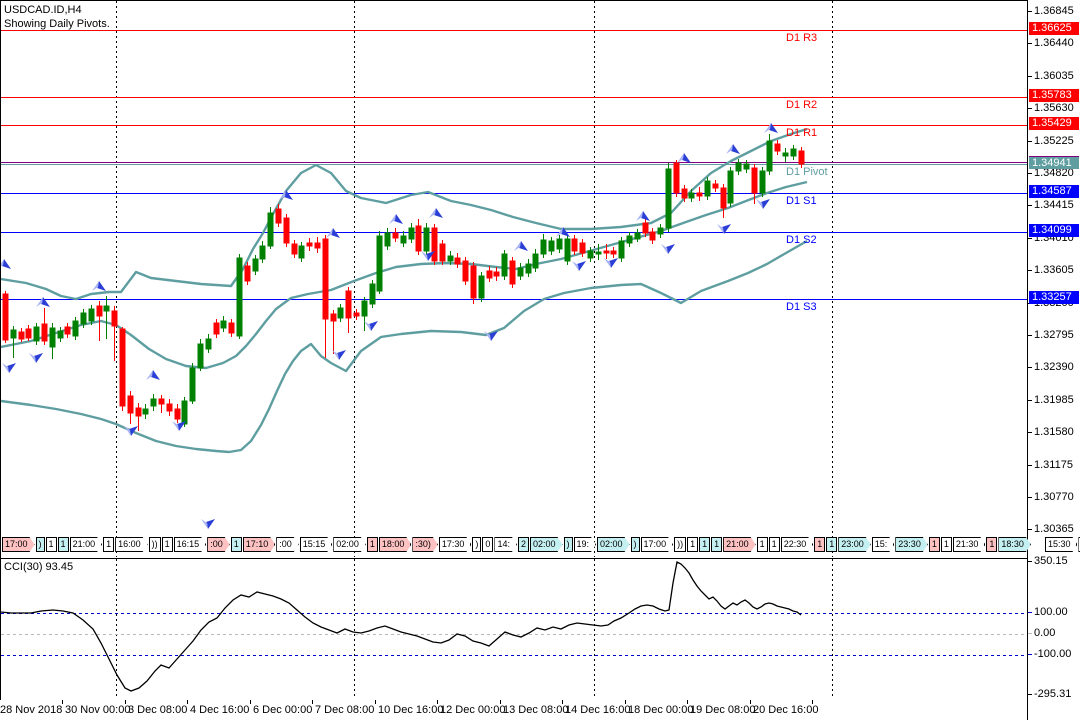 Image resolution: width=1080 pixels, height=720 pixels. What do you see at coordinates (1014, 544) in the screenshot?
I see `event-tag: 18:30` at bounding box center [1014, 544].